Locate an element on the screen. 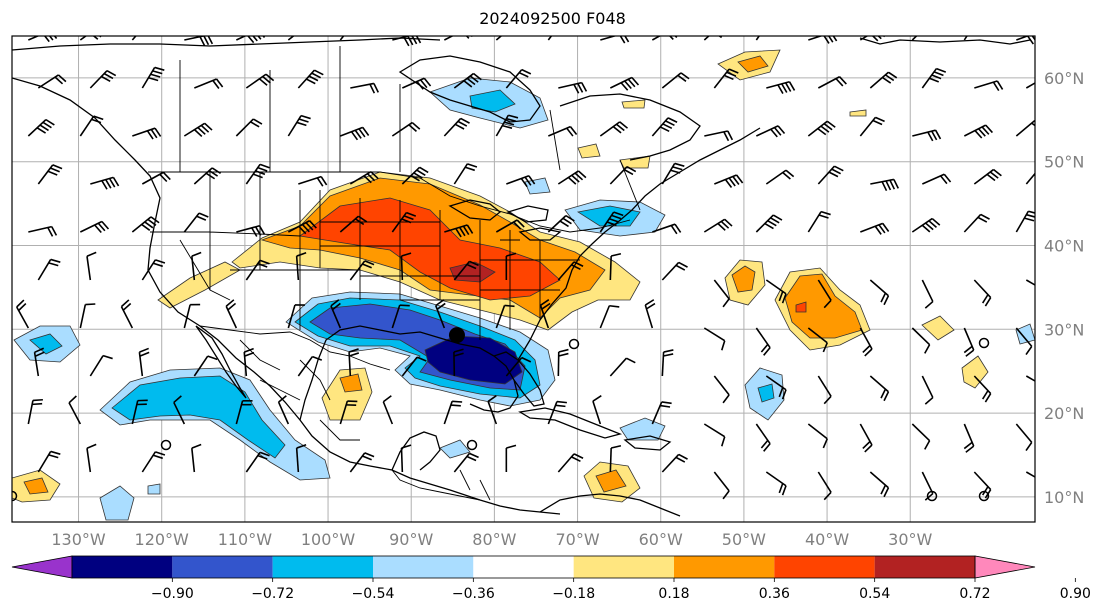 This screenshot has height=615, width=1105. longitude-label: 110°W is located at coordinates (245, 539).